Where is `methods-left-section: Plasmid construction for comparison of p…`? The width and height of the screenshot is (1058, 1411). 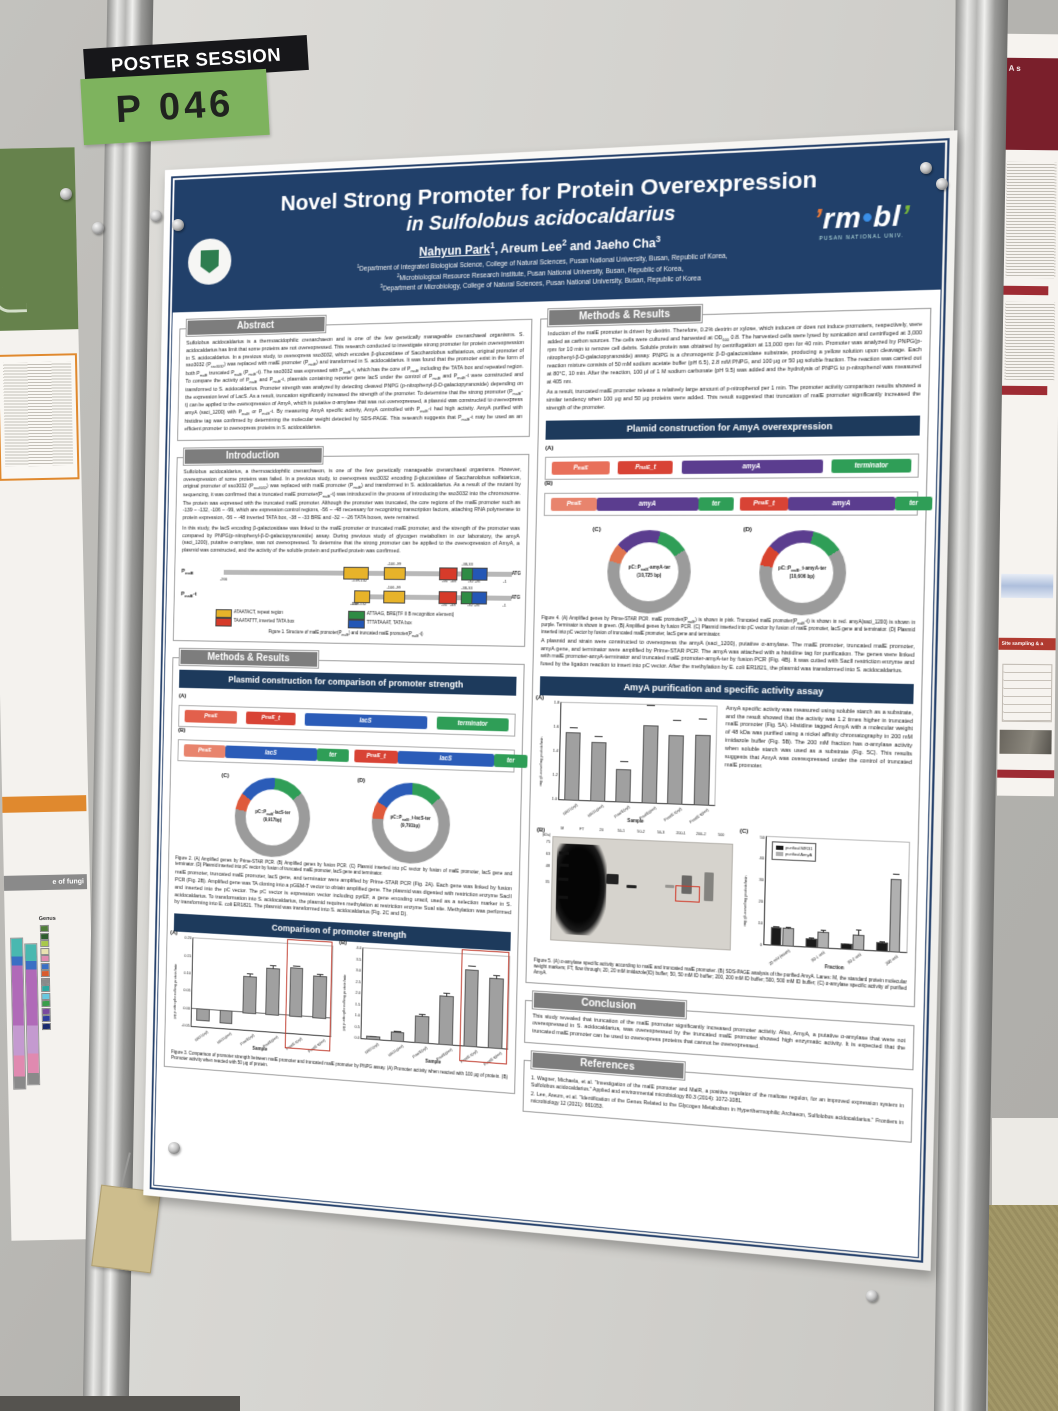
methods-left-section: Plasmid construction for comparison of p… is located at coordinates (345, 876).